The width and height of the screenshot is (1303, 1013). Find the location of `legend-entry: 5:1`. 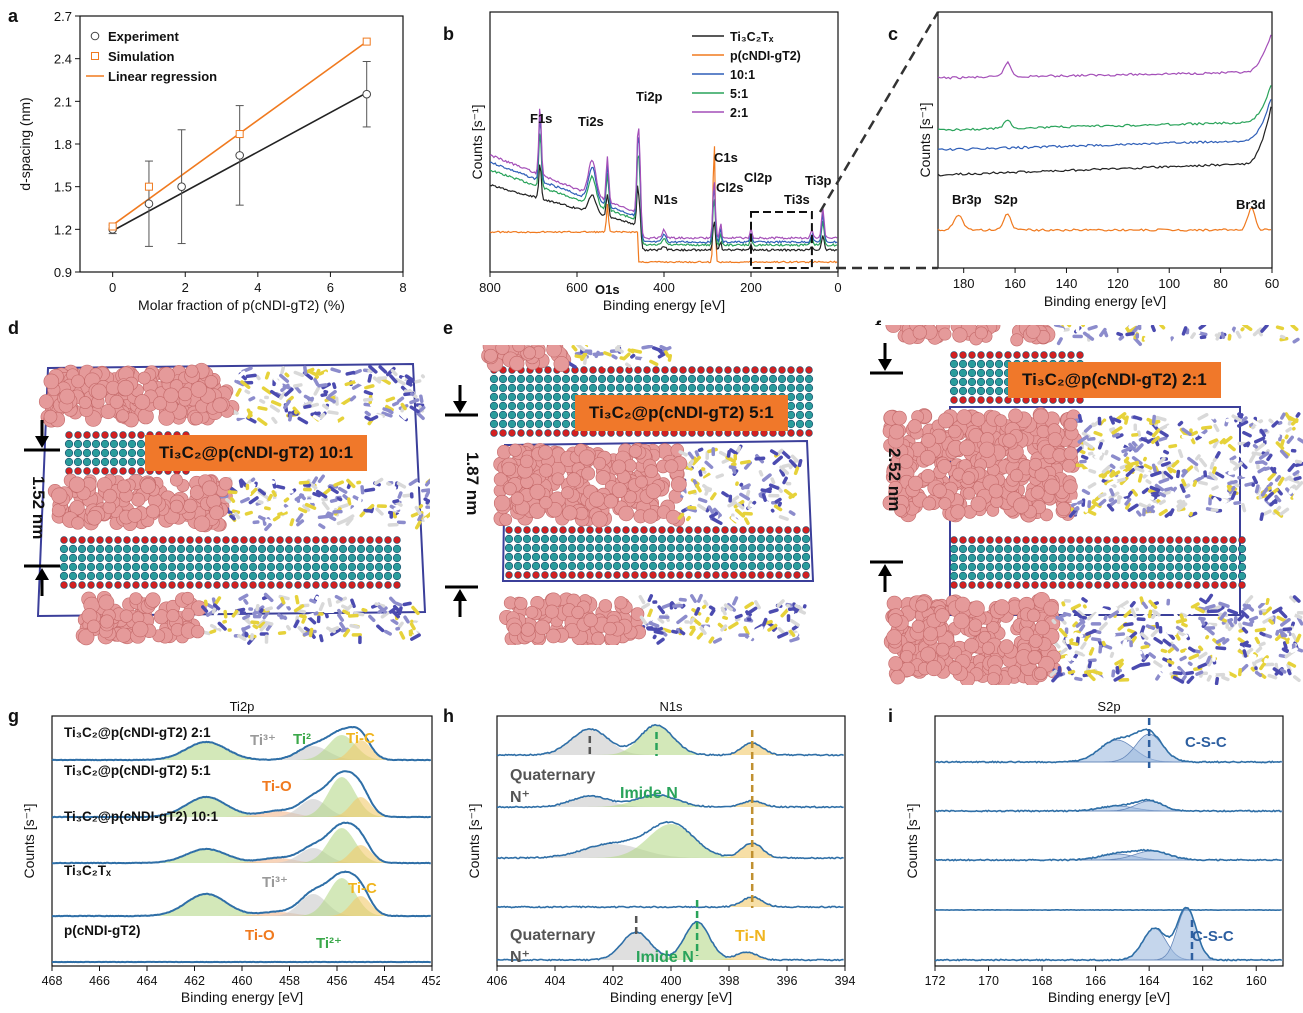

legend-entry: 5:1 is located at coordinates (739, 94).